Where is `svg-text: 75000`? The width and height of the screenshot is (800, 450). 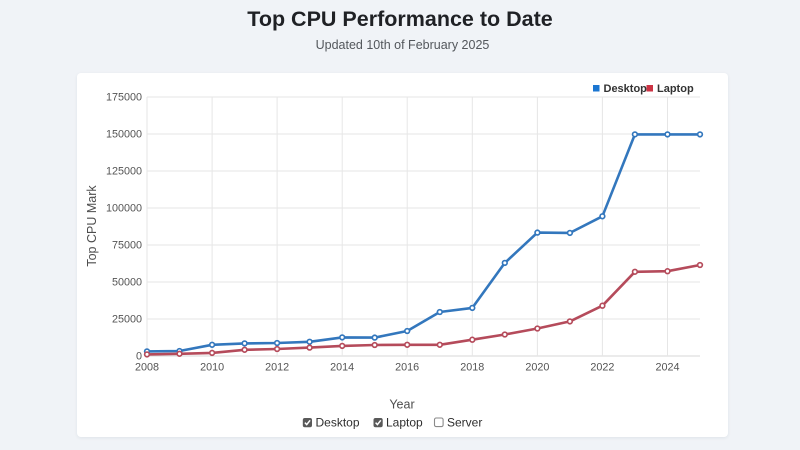
svg-text: 75000 is located at coordinates (127, 246).